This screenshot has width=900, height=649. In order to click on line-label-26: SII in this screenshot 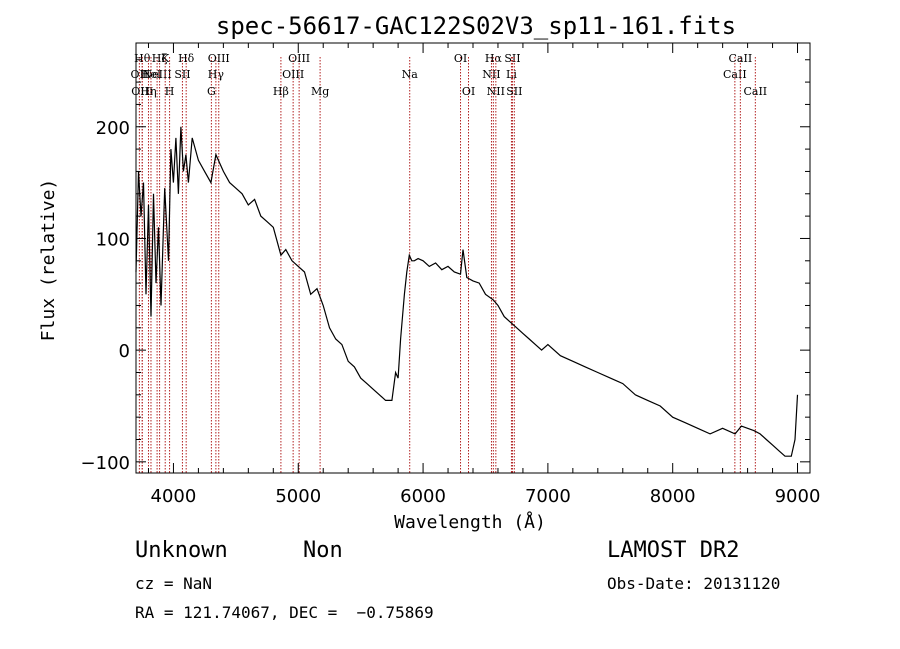, I will do `click(514, 91)`.